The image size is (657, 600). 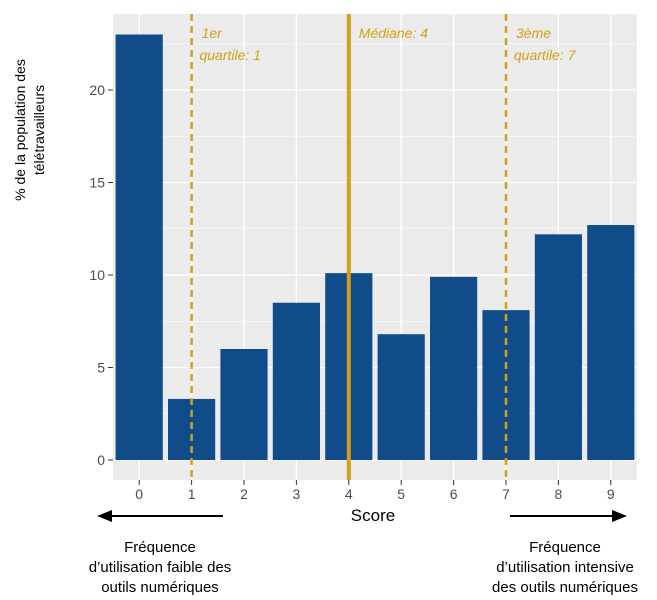 I want to click on x-tick-label: 7, so click(x=506, y=494).